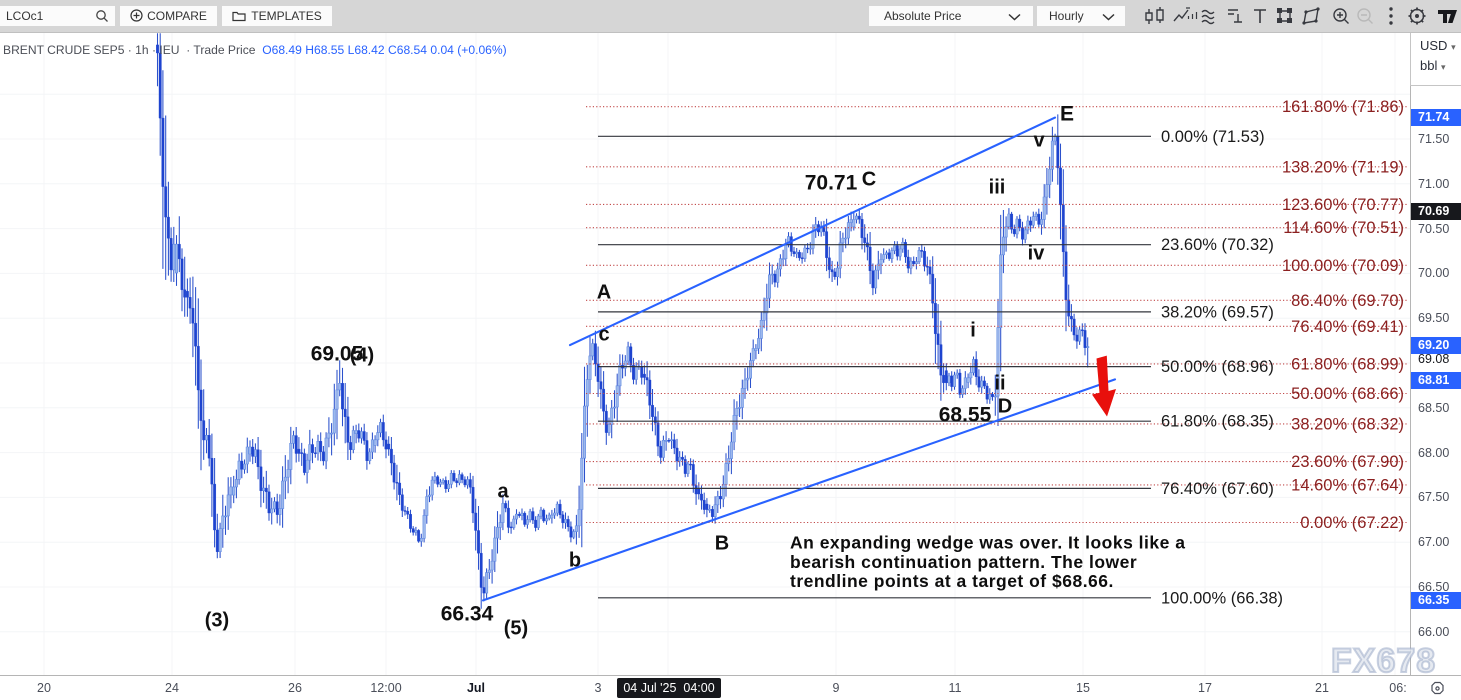  What do you see at coordinates (1222, 598) in the screenshot?
I see `svg-text: 100.00% (66.38)` at bounding box center [1222, 598].